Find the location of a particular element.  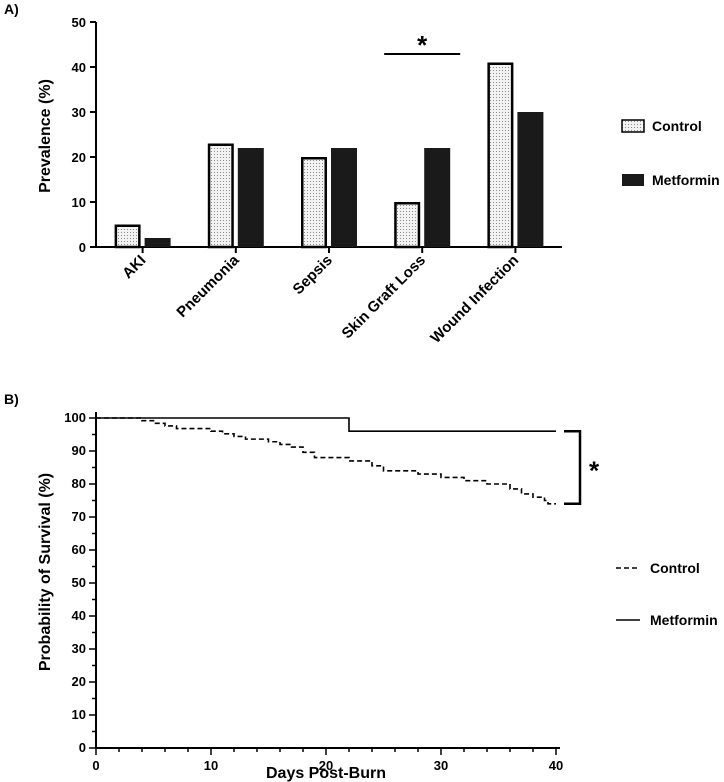

legend-swatch-control is located at coordinates (633, 126).